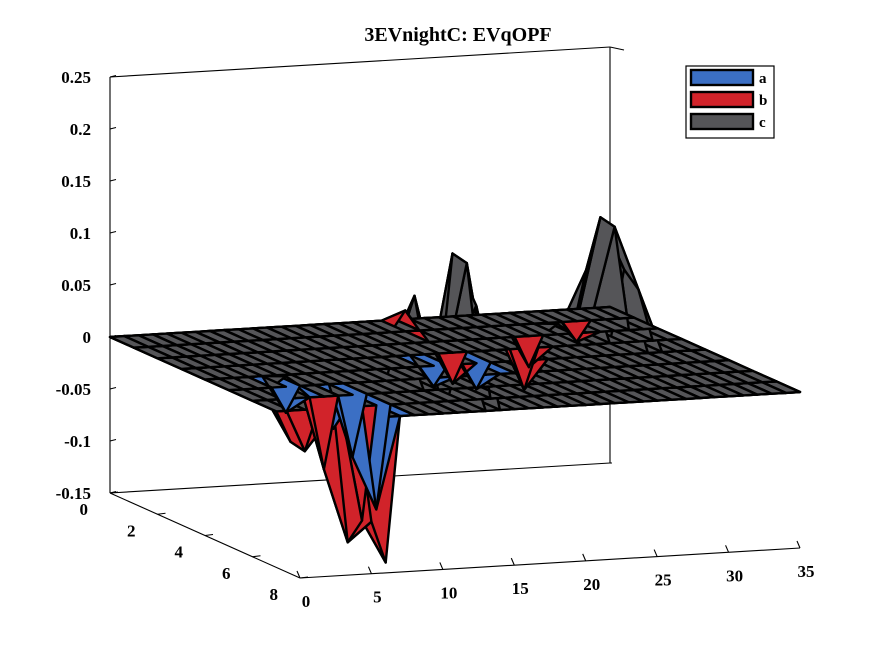 The width and height of the screenshot is (875, 656). Describe the element at coordinates (80, 233) in the screenshot. I see `z-tick-label: 0.1` at that location.